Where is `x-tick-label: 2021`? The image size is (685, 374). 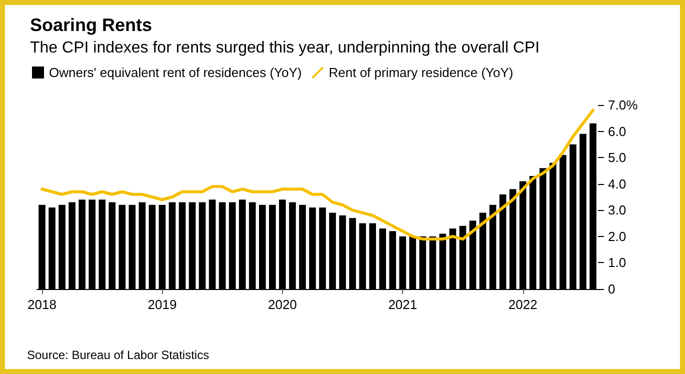
x-tick-label: 2021 is located at coordinates (403, 304).